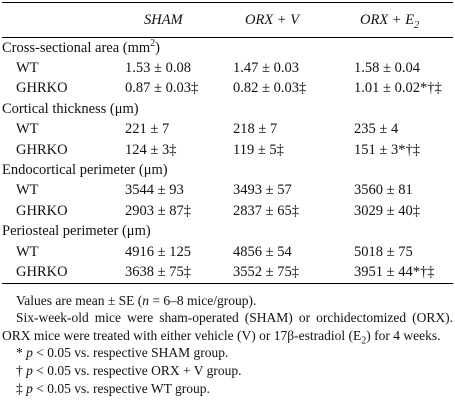  I want to click on text-run: †, so click(21, 371).